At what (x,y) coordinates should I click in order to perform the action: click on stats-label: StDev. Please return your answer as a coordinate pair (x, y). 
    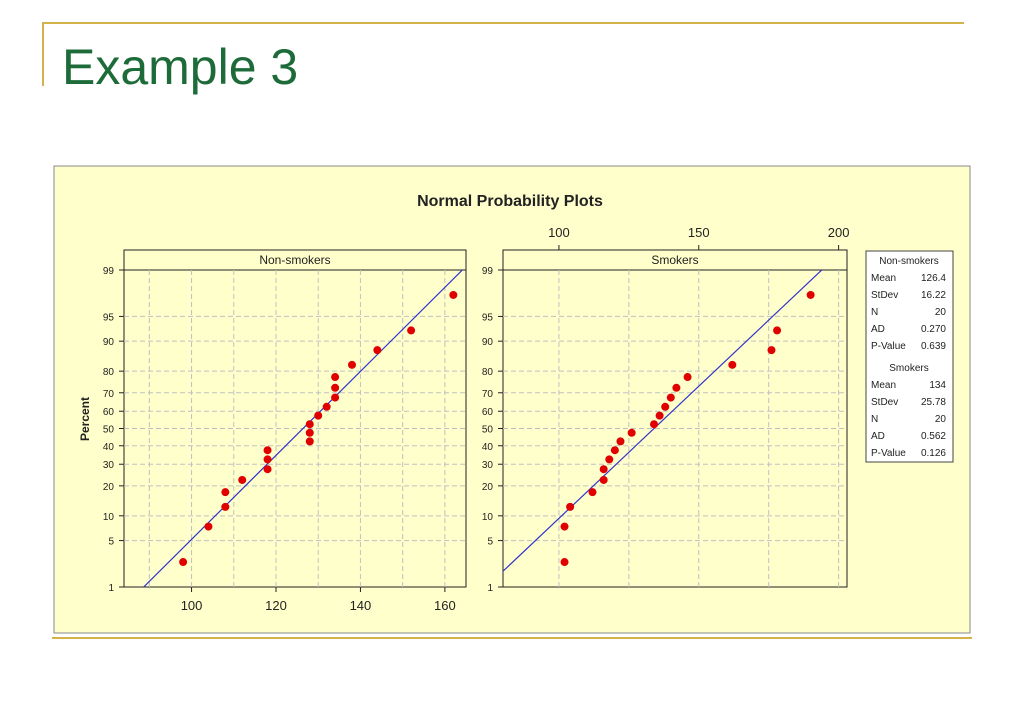
    Looking at the image, I should click on (884, 402).